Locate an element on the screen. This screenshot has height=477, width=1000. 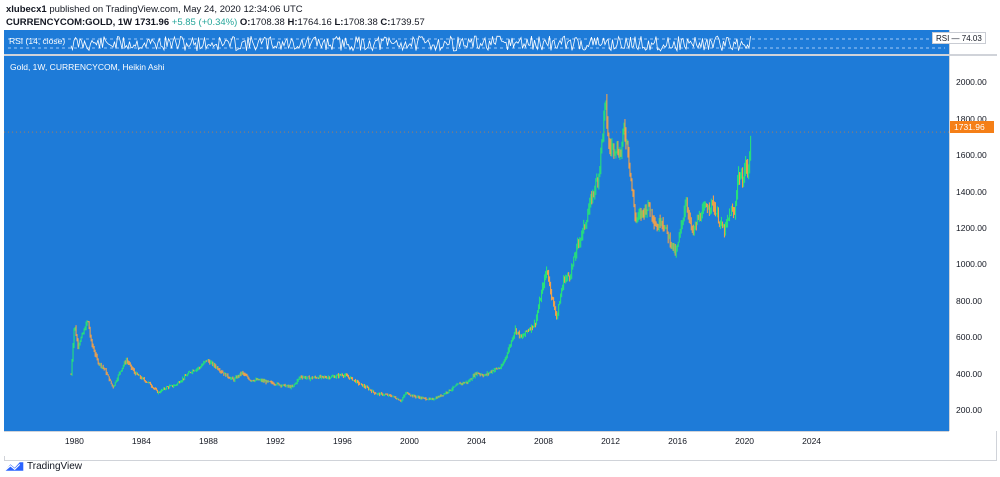
high-value: 1764.16 is located at coordinates (314, 22).